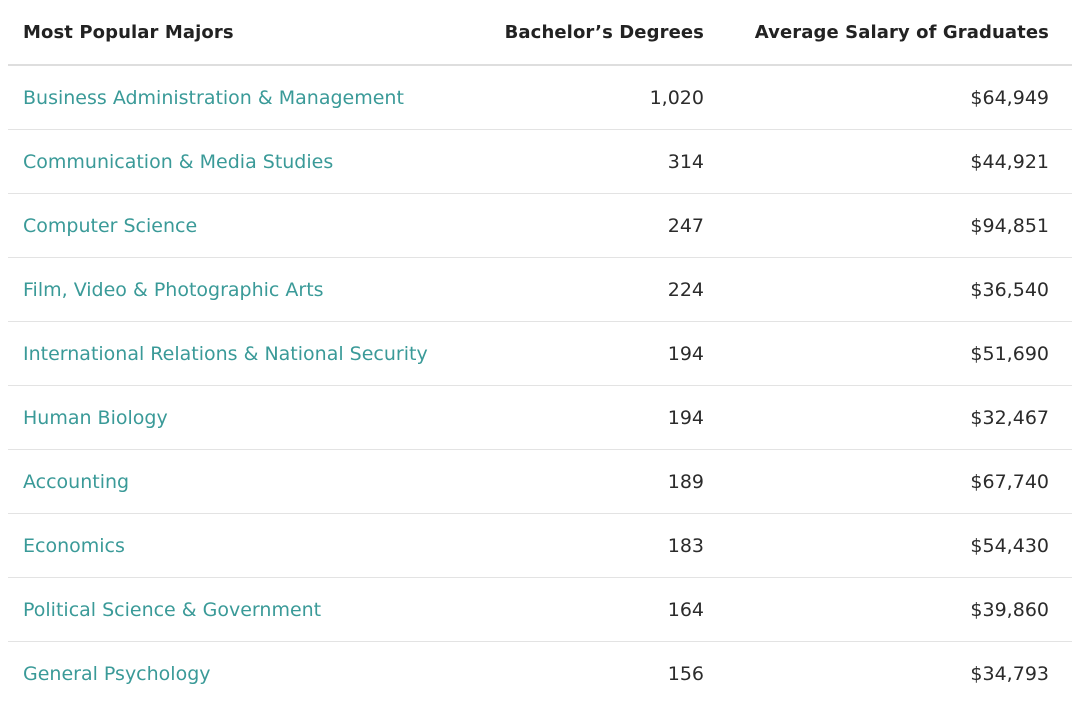 This screenshot has height=720, width=1080. Describe the element at coordinates (1009, 97) in the screenshot. I see `salary-cell: $64,949` at that location.